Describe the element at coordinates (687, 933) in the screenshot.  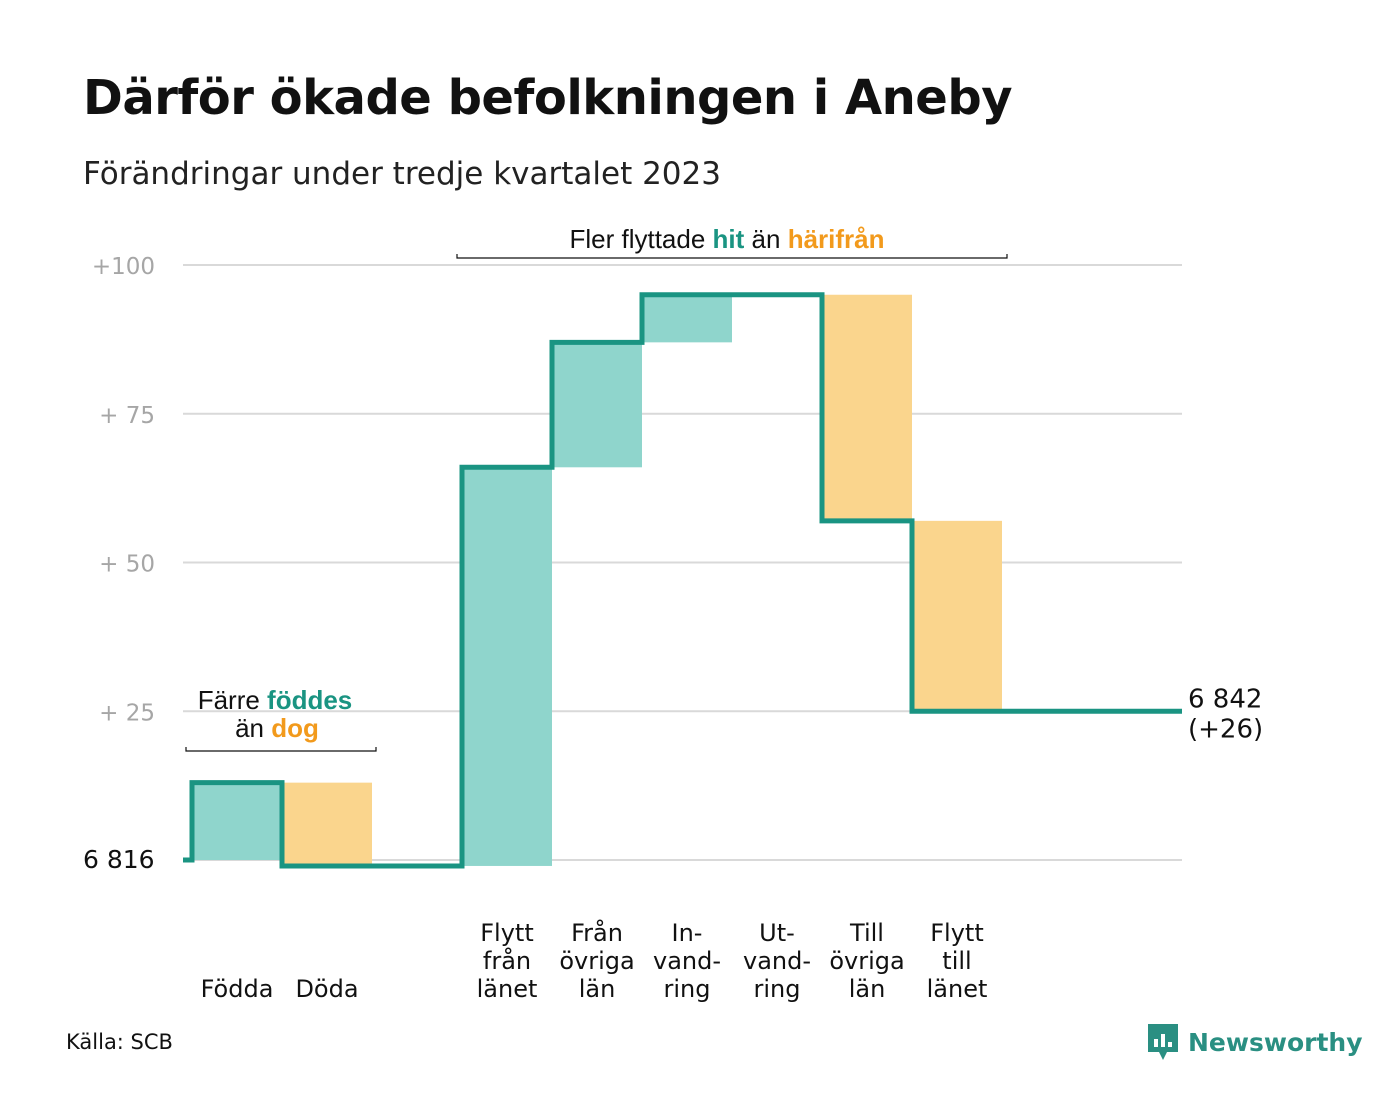
I see `category-label: In-` at that location.